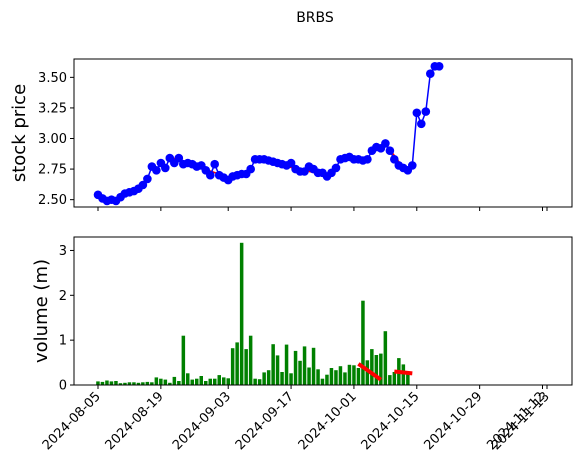  Describe the element at coordinates (63, 251) in the screenshot. I see `volume-ytick-label: 3` at that location.